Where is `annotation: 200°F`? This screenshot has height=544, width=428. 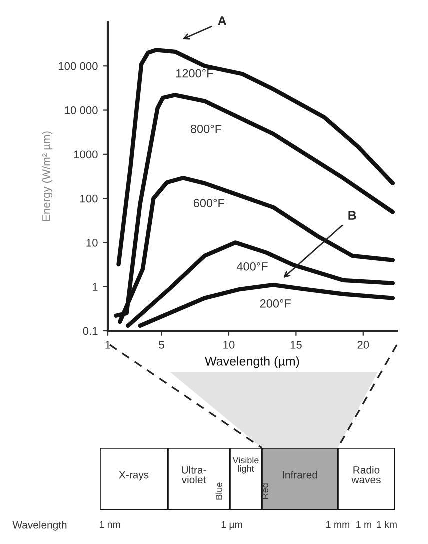 annotation: 200°F is located at coordinates (275, 304).